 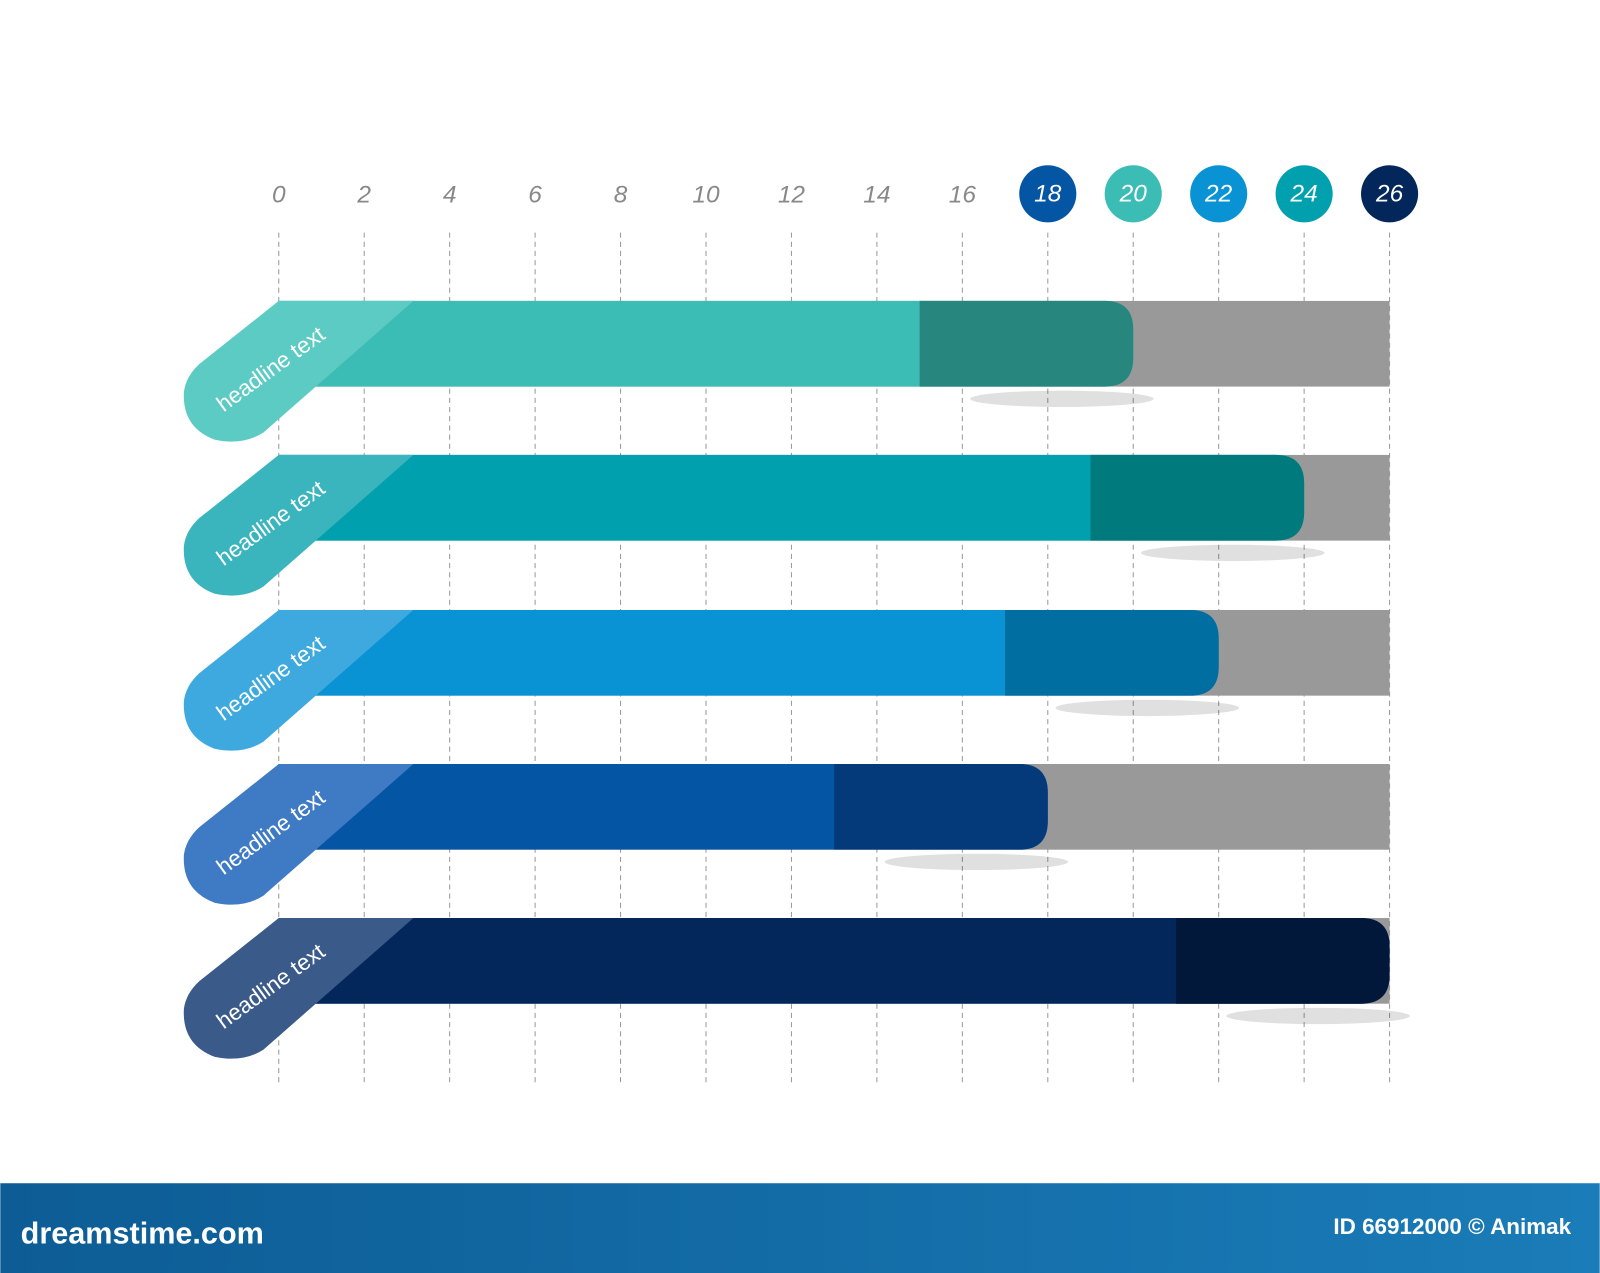 What do you see at coordinates (363, 194) in the screenshot?
I see `x-tick-label: 2` at bounding box center [363, 194].